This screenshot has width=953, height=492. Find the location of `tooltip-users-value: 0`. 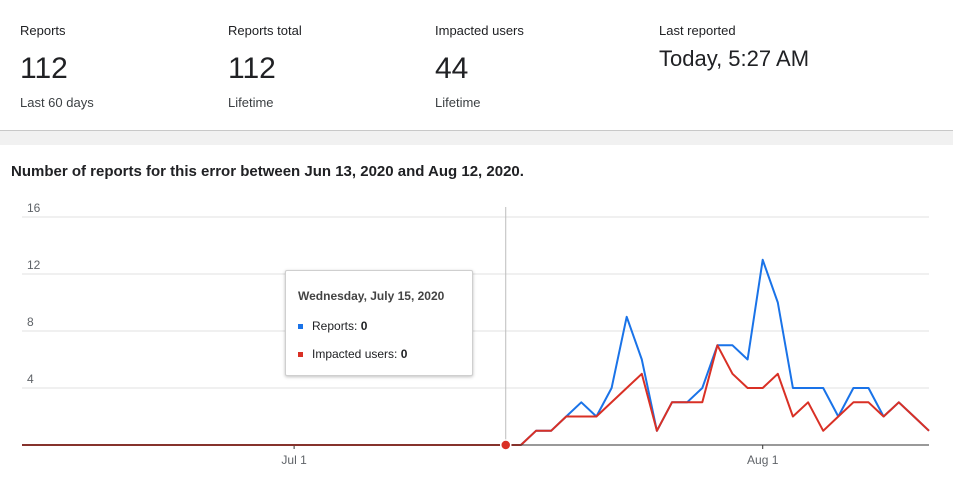

tooltip-users-value: 0 is located at coordinates (404, 354).